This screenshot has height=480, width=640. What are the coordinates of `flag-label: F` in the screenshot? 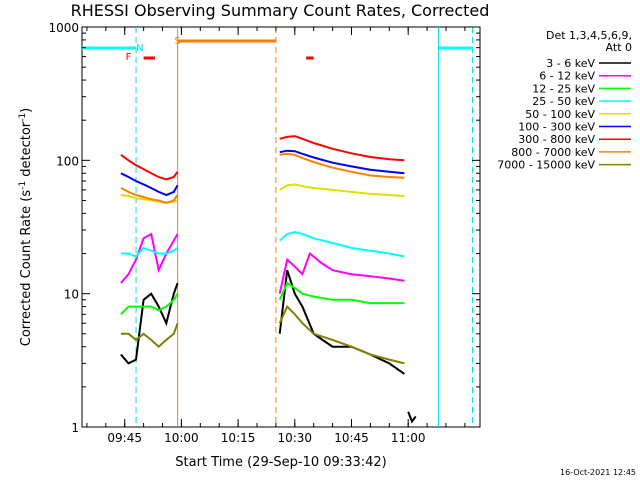 It's located at (129, 57).